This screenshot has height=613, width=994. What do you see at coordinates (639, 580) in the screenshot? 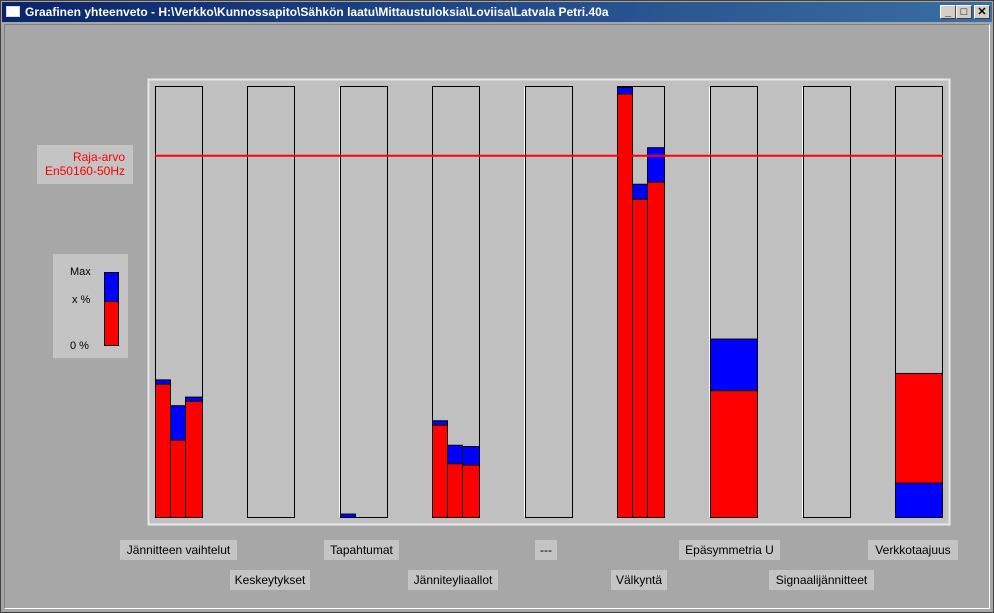
I see `category-label-5: Välkyntä` at bounding box center [639, 580].